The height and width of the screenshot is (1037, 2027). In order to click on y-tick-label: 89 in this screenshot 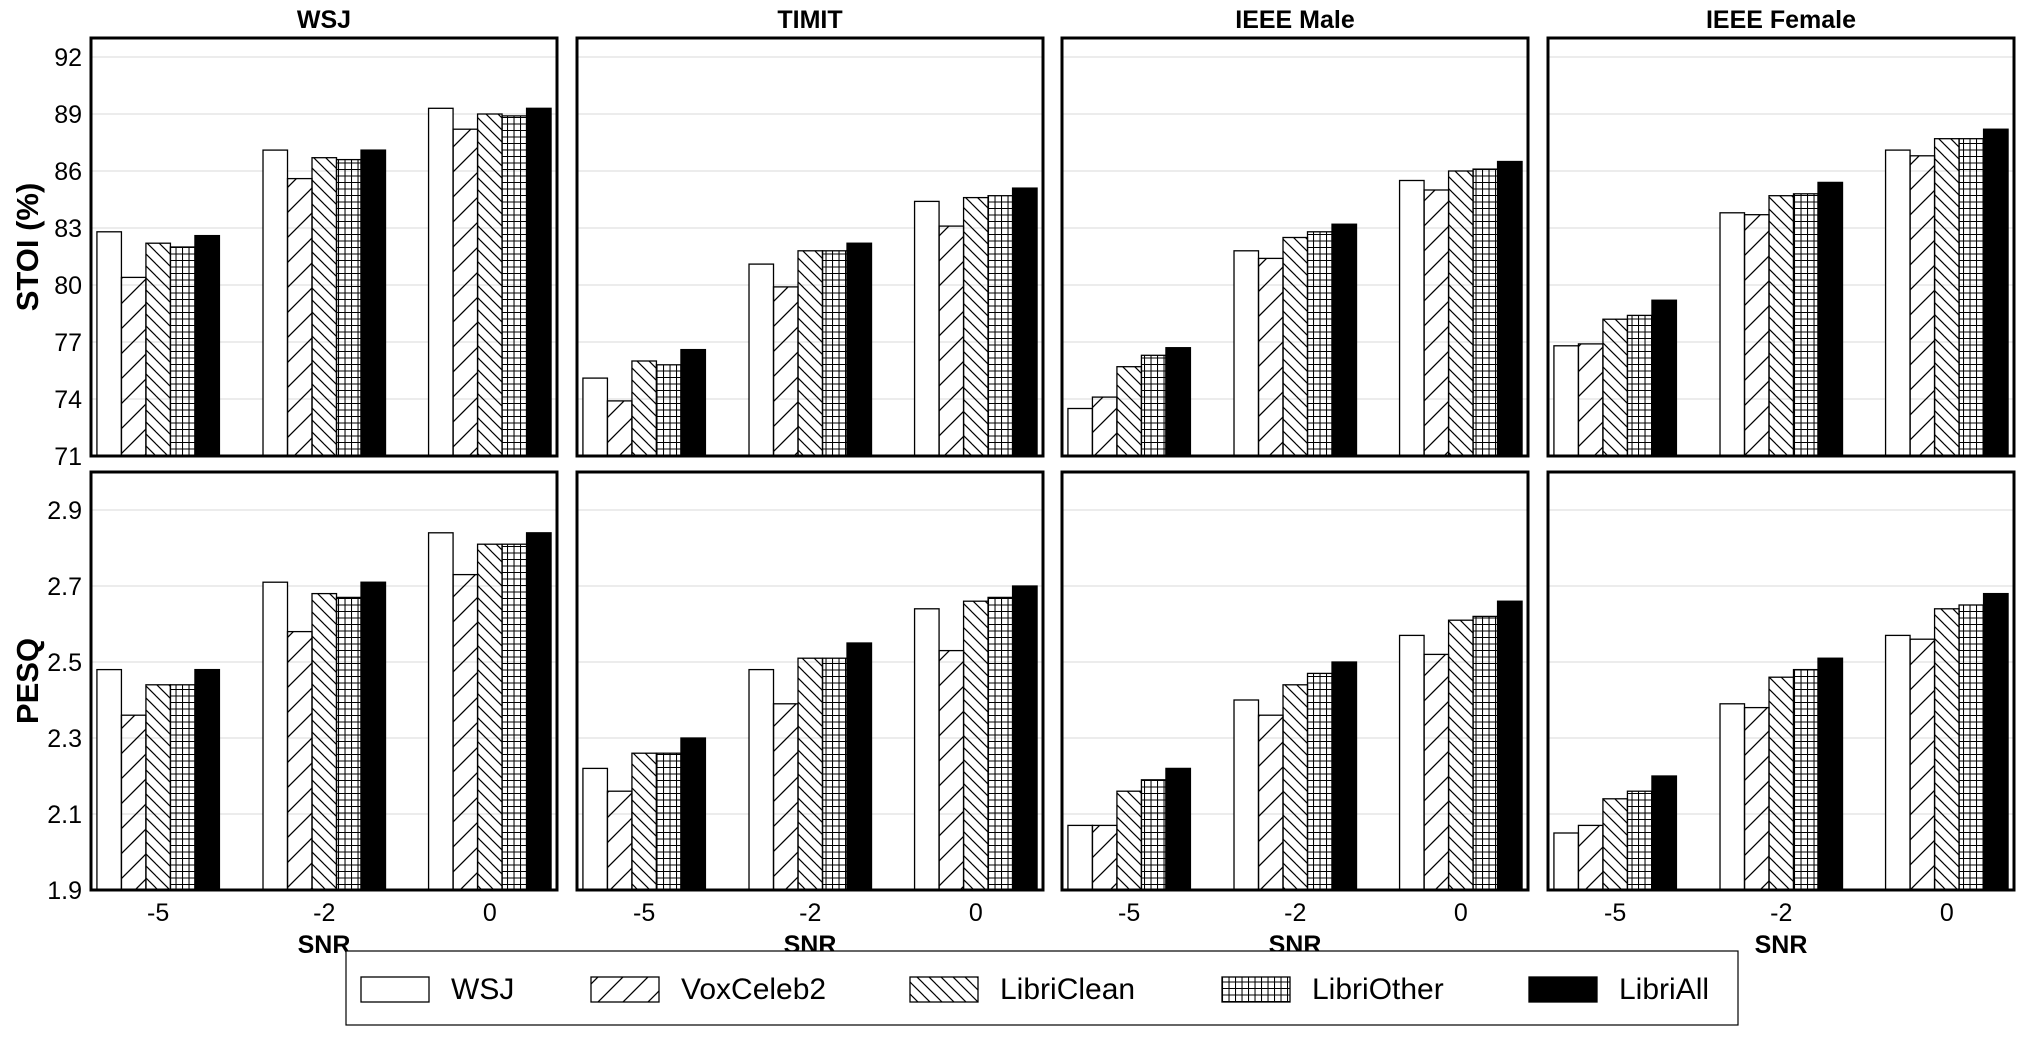, I will do `click(68, 115)`.